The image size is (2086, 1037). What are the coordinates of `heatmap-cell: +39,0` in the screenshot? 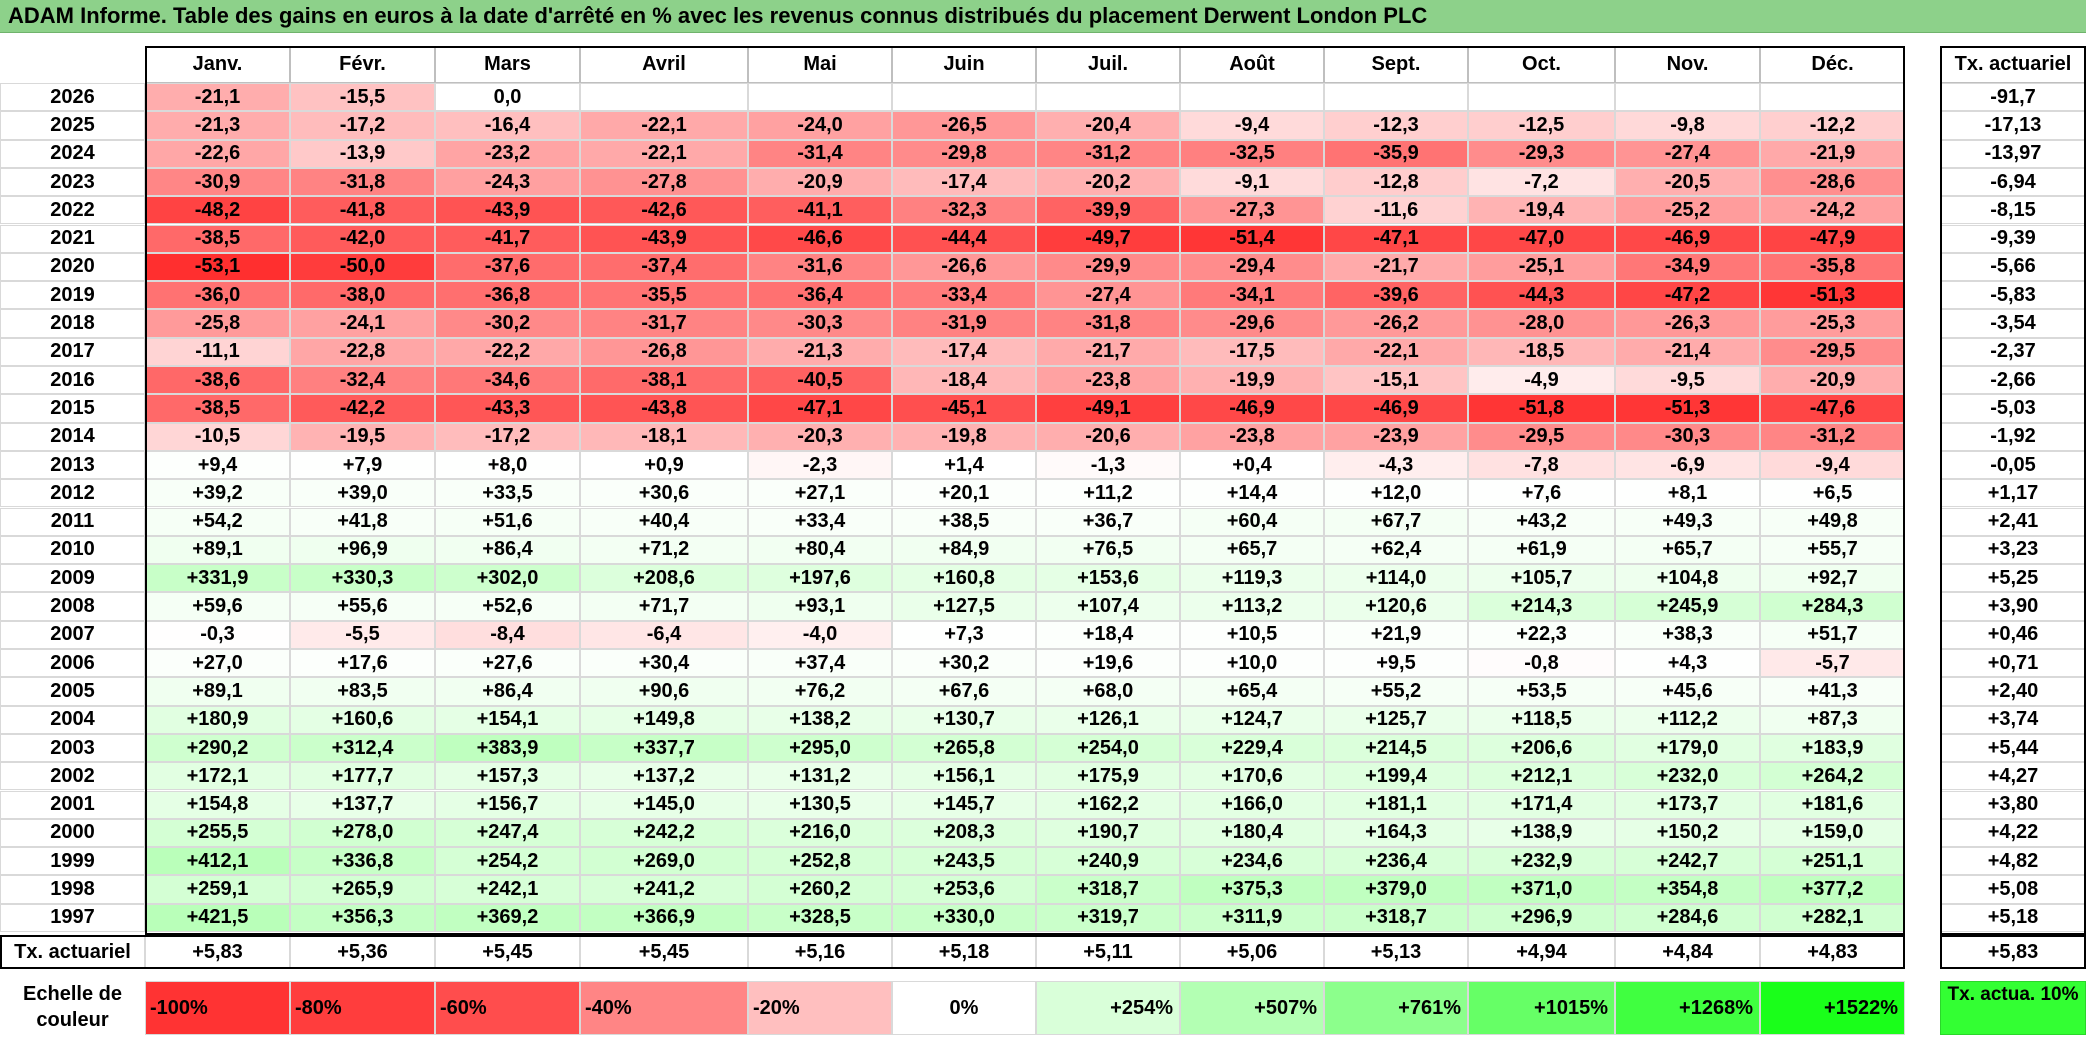 It's located at (362, 493).